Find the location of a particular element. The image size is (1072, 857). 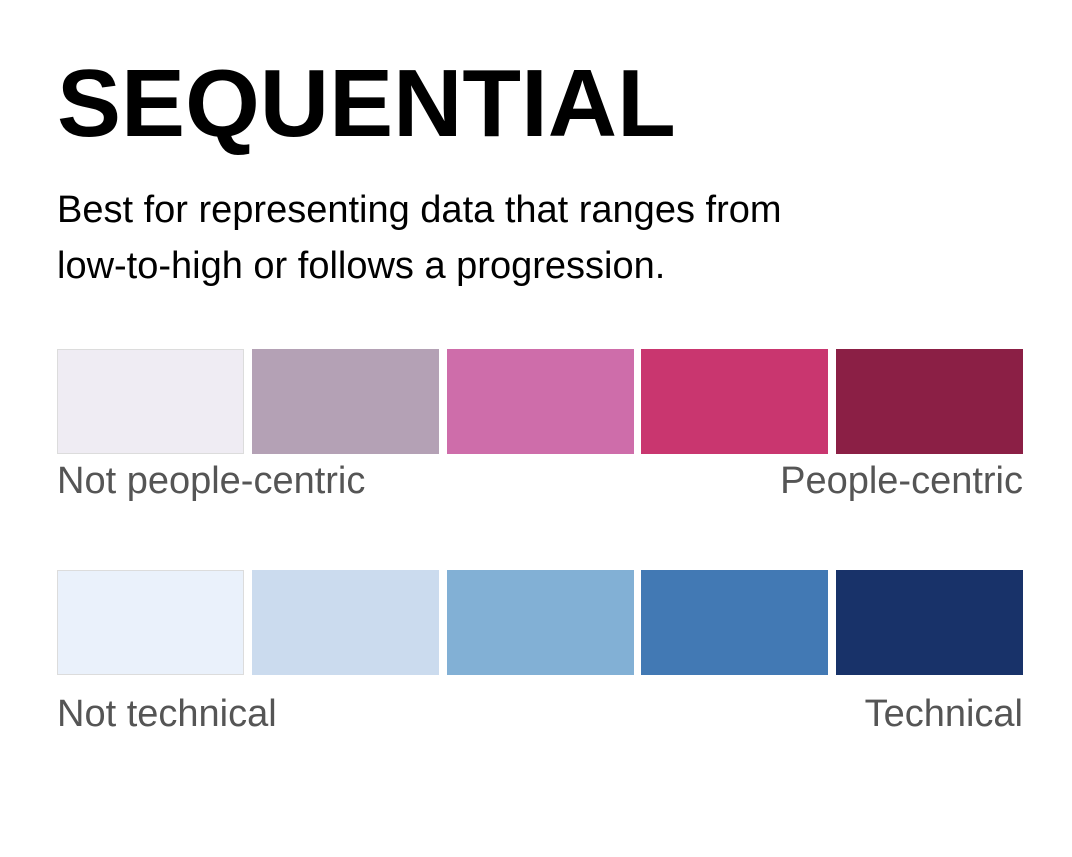

scale-high-label: Technical is located at coordinates (943, 714).